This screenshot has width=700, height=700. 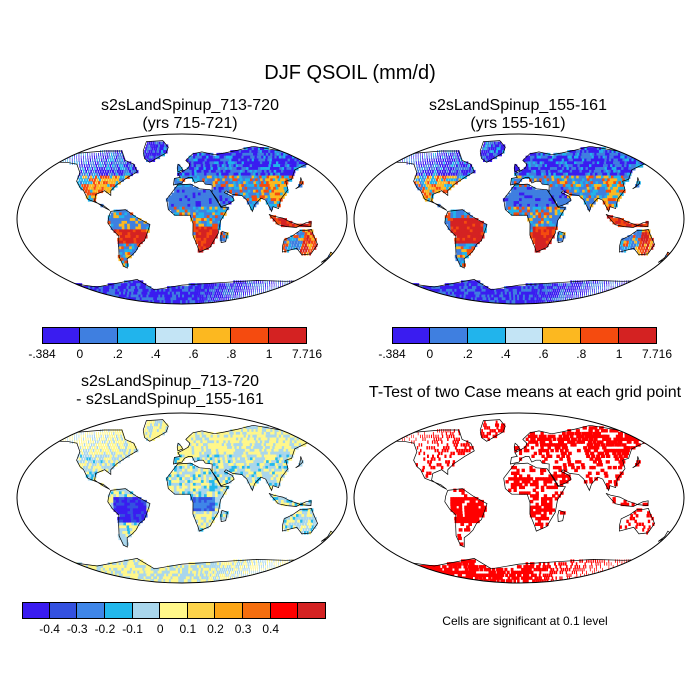 What do you see at coordinates (190, 115) in the screenshot?
I see `panel-1-title: s2sLandSpinup_713-720 (yrs 715-721)` at bounding box center [190, 115].